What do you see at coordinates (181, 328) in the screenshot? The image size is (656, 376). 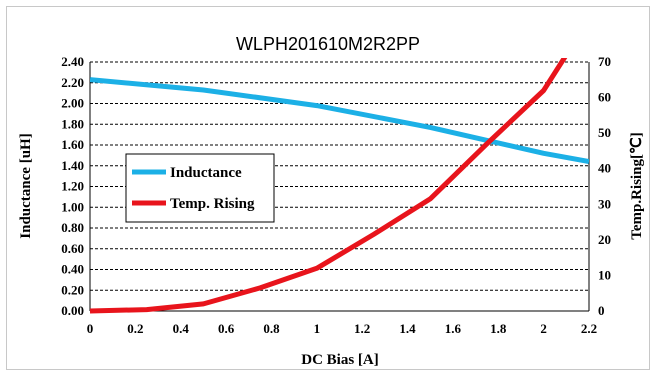 I see `x-tick-label: 0.4` at bounding box center [181, 328].